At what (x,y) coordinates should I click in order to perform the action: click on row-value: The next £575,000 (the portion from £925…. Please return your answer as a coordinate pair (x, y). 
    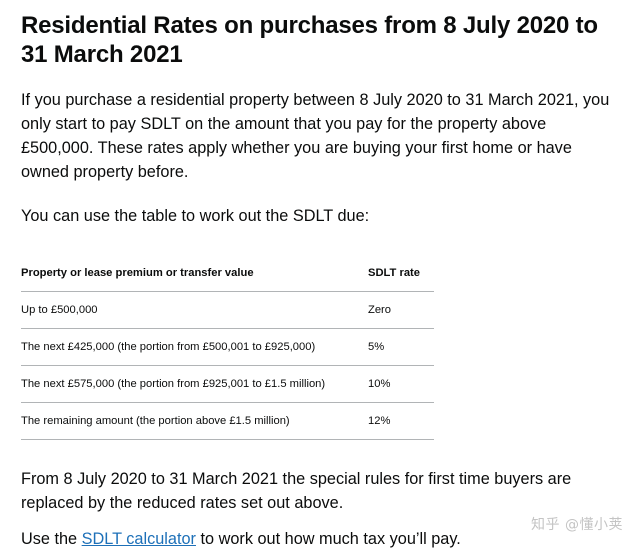
    Looking at the image, I should click on (194, 384).